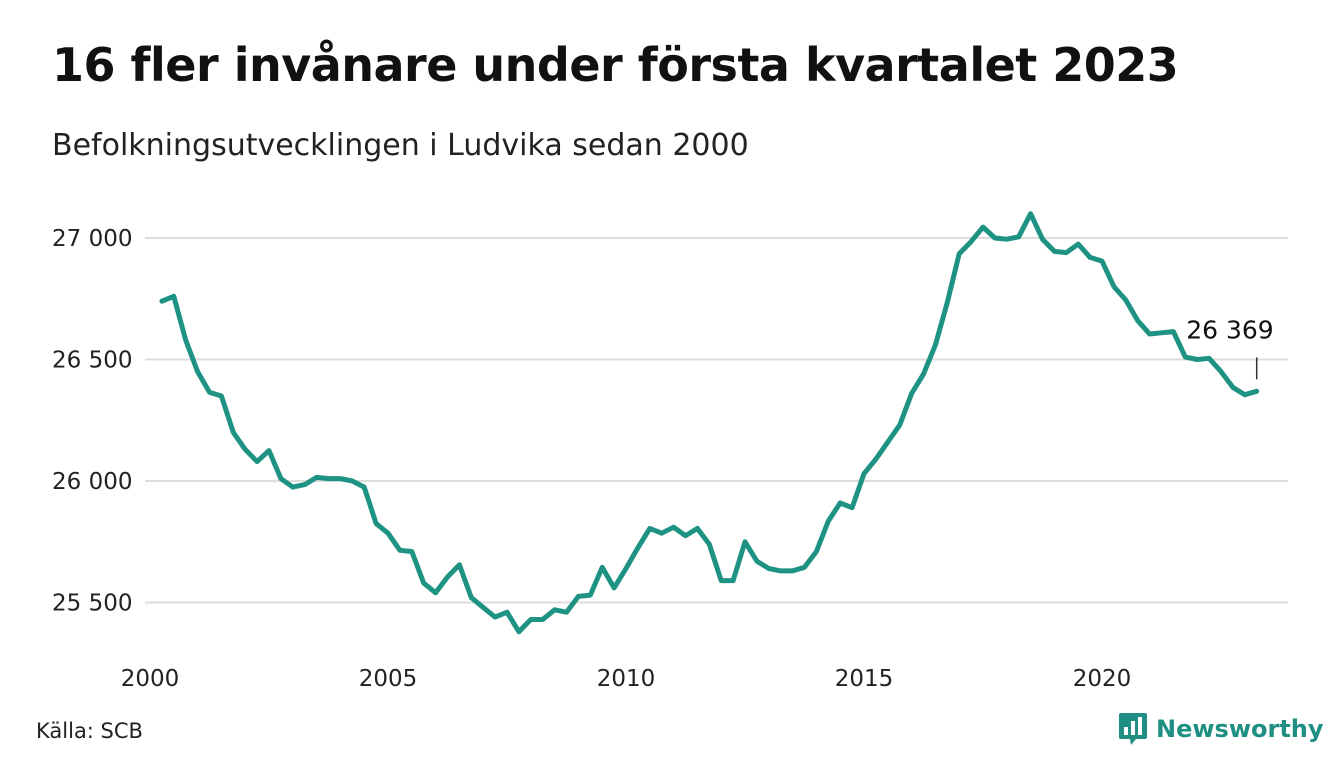 The width and height of the screenshot is (1340, 780). What do you see at coordinates (1230, 347) in the screenshot?
I see `end-annotation: 26 369` at bounding box center [1230, 347].